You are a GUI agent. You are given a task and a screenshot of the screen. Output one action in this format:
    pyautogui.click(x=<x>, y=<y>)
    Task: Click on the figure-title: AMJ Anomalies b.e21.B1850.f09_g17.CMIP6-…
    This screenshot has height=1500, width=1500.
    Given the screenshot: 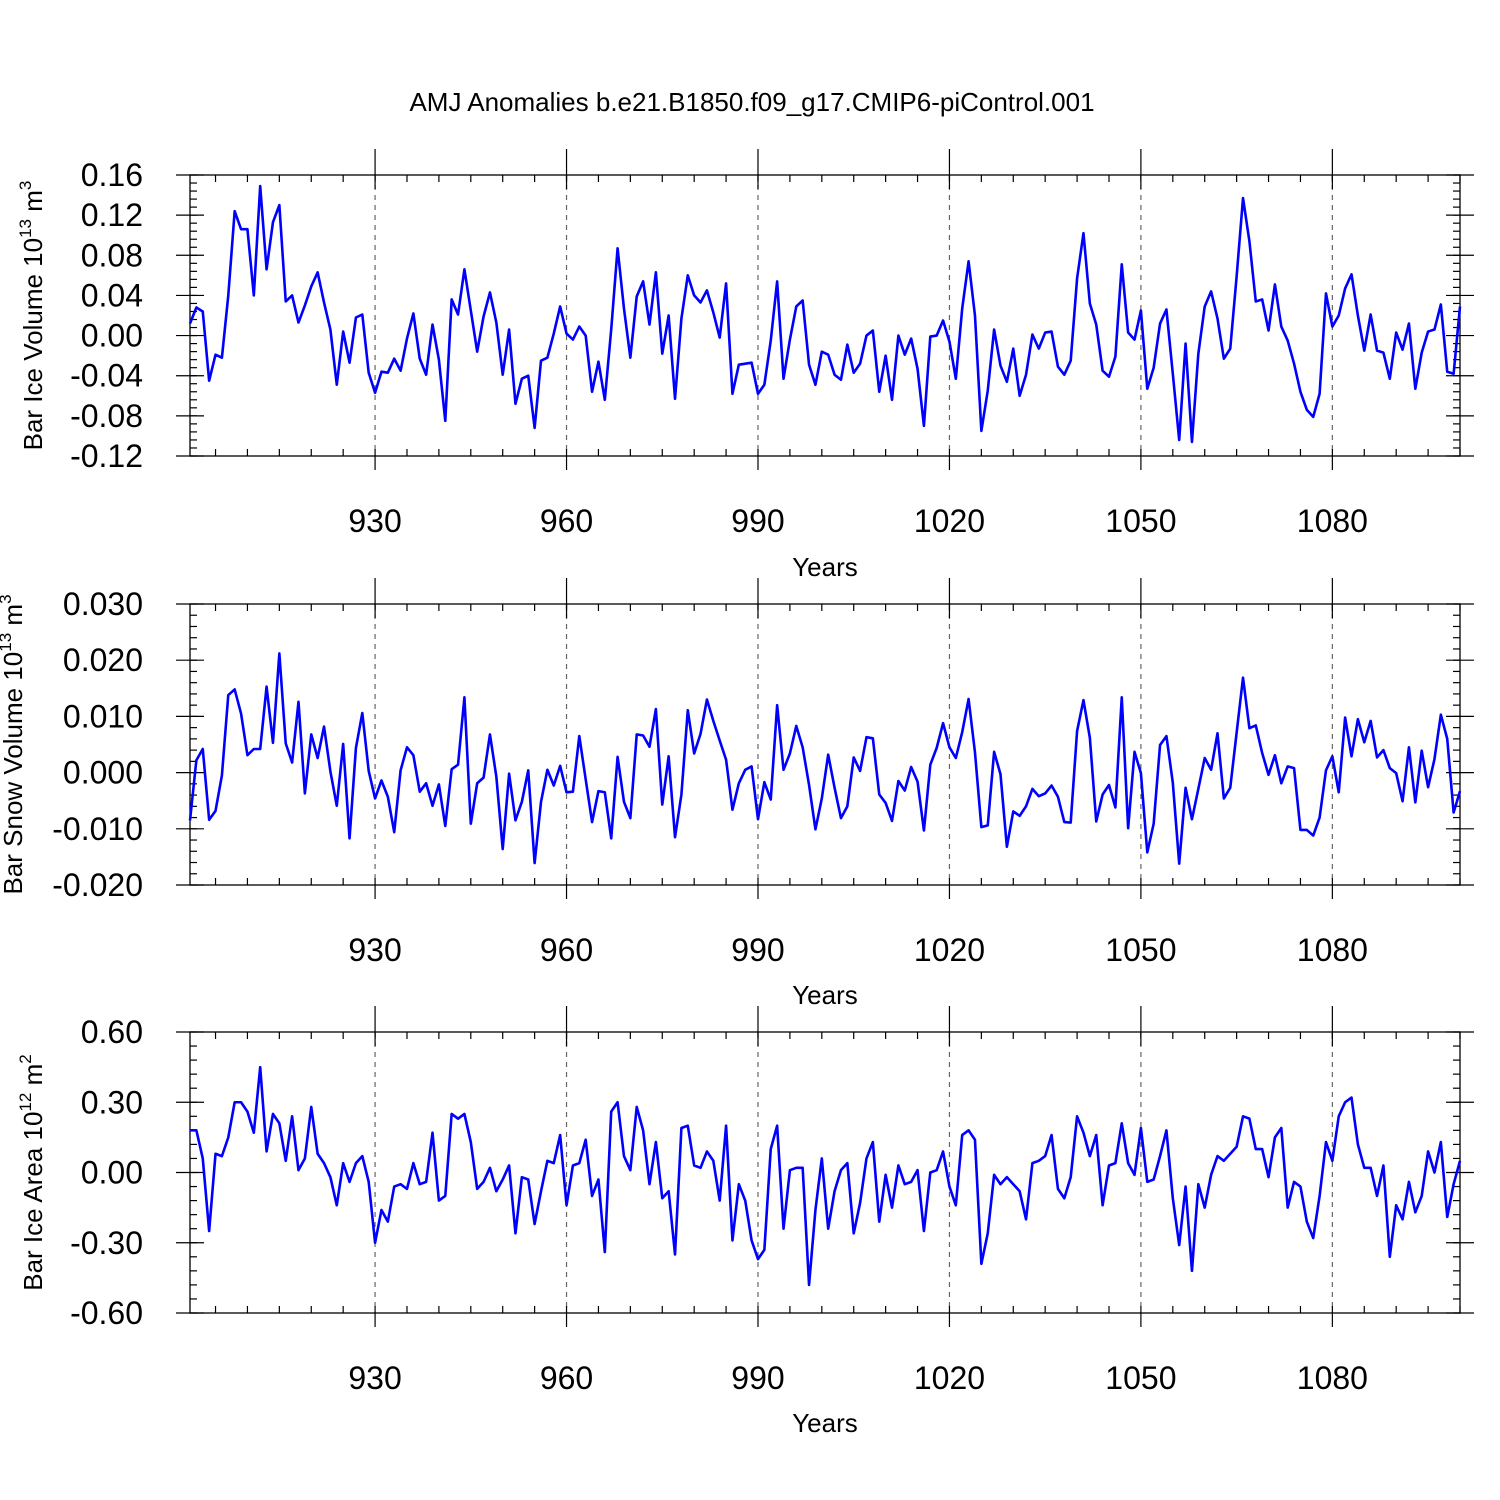 What is the action you would take?
    pyautogui.click(x=751, y=102)
    